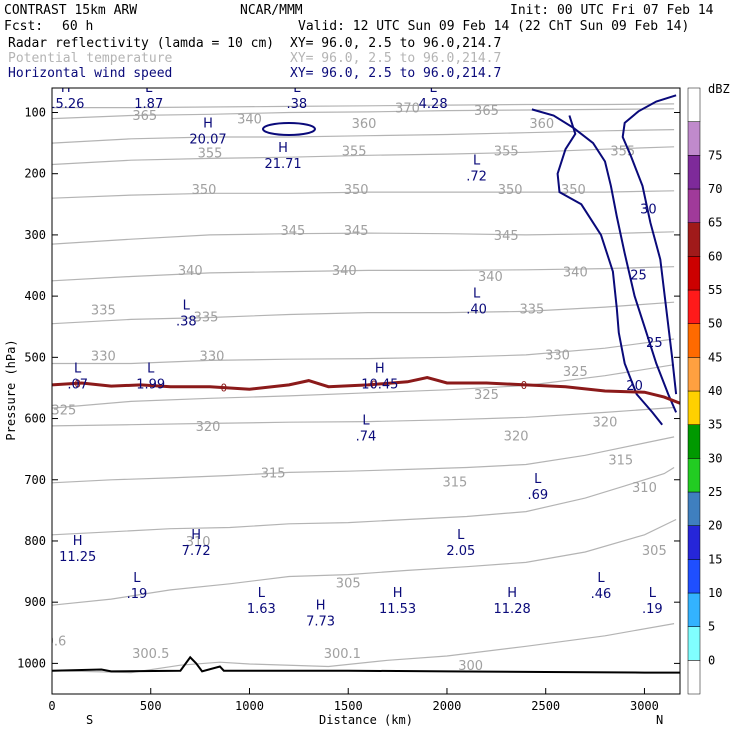 The height and width of the screenshot is (740, 740). What do you see at coordinates (77, 26) in the screenshot?
I see `fcst-value: 60 h` at bounding box center [77, 26].